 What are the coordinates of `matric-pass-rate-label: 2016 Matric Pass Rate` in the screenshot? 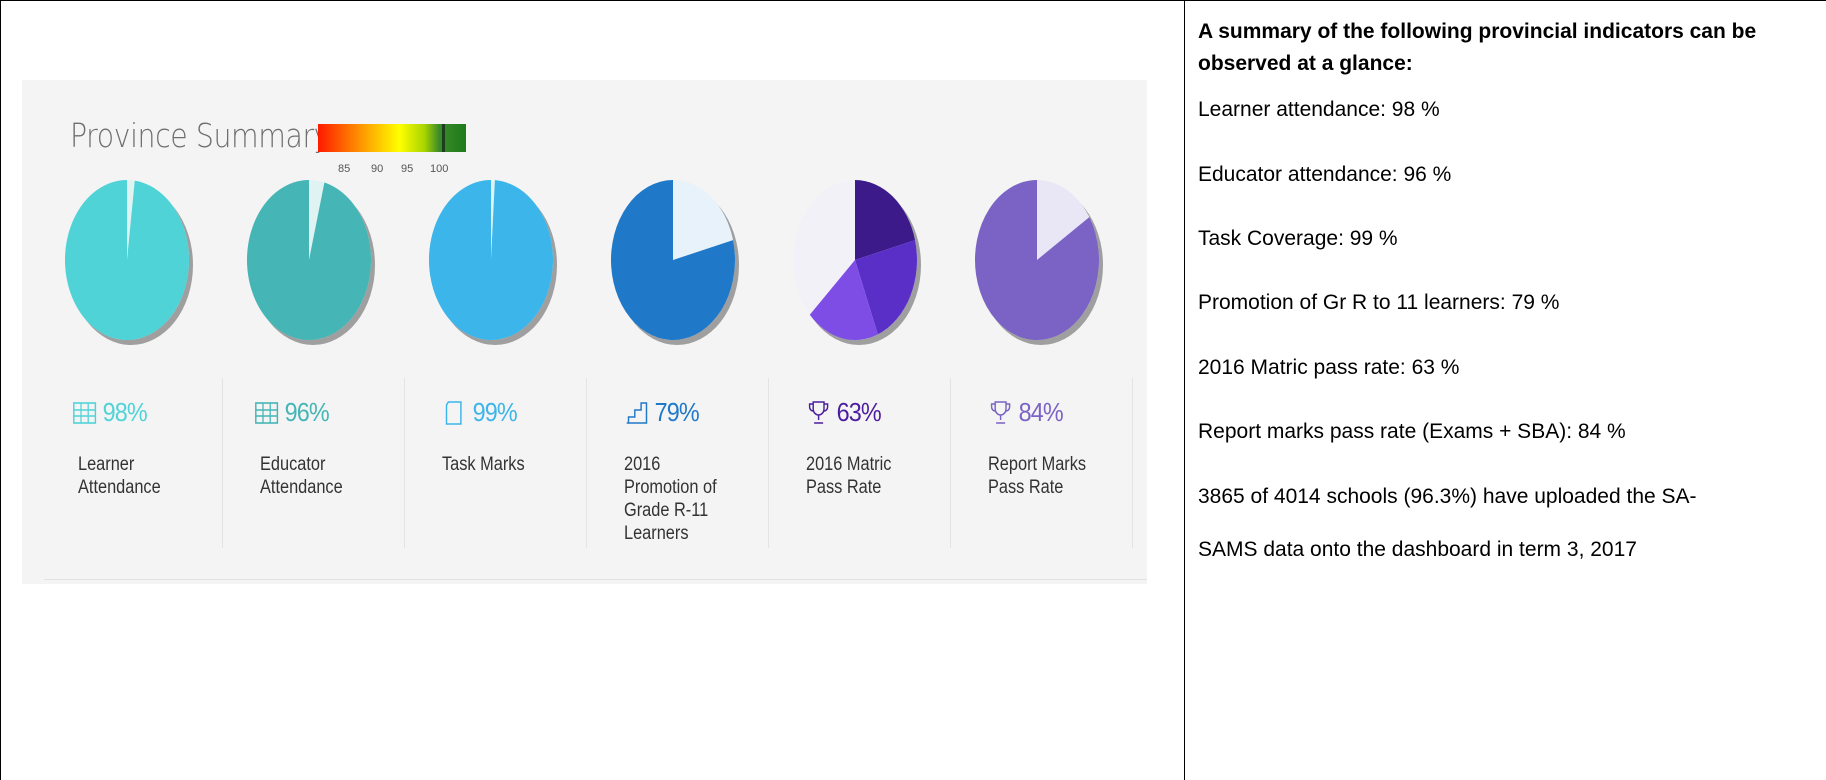 It's located at (849, 476).